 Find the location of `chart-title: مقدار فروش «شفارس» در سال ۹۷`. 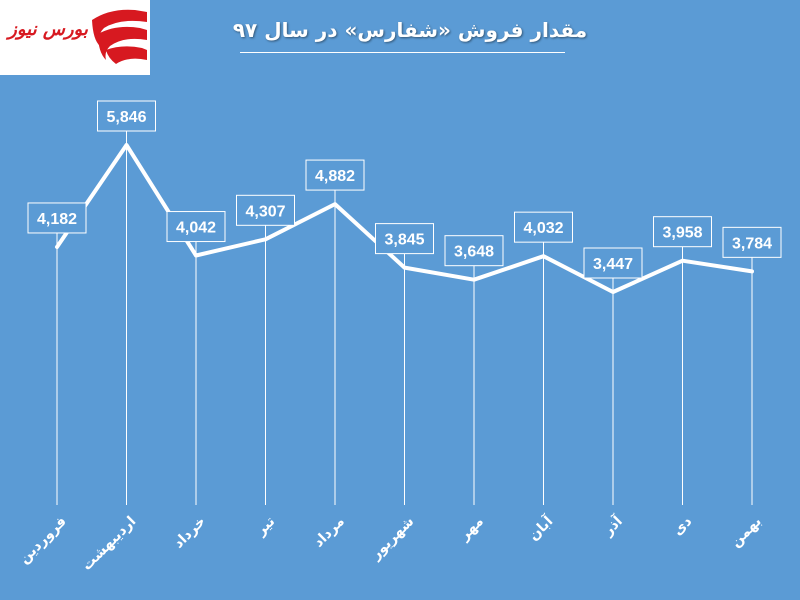

chart-title: مقدار فروش «شفارس» در سال ۹۷ is located at coordinates (410, 30).